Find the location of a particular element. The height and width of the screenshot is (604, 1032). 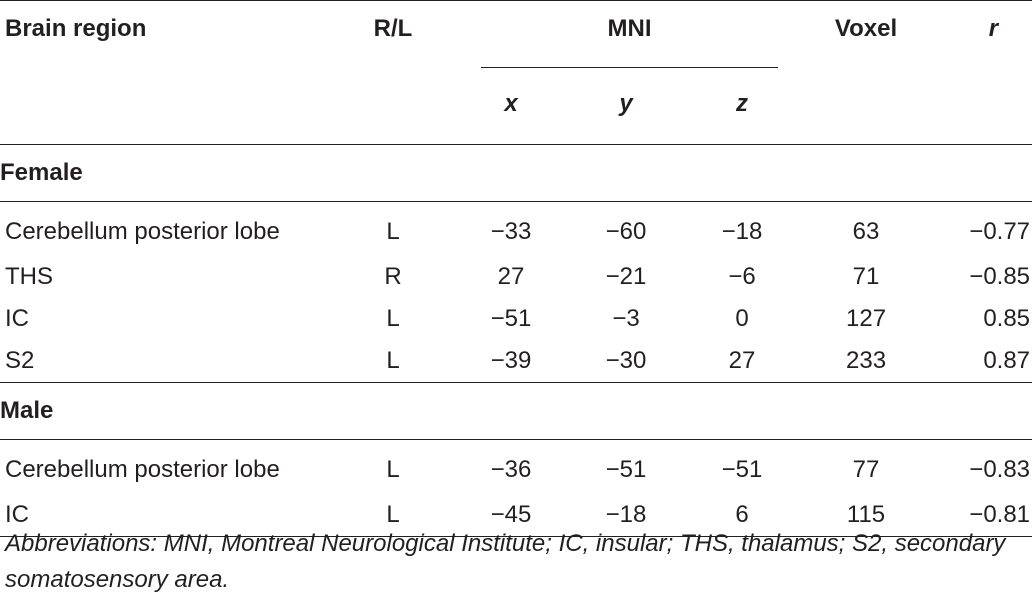

cell-r: 0.85 is located at coordinates (1007, 318).